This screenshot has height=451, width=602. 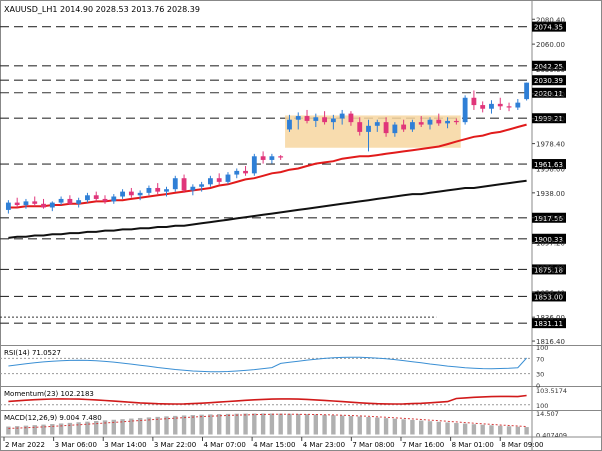 What do you see at coordinates (550, 293) in the screenshot?
I see `price-tick-label: 1856.40` at bounding box center [550, 293].